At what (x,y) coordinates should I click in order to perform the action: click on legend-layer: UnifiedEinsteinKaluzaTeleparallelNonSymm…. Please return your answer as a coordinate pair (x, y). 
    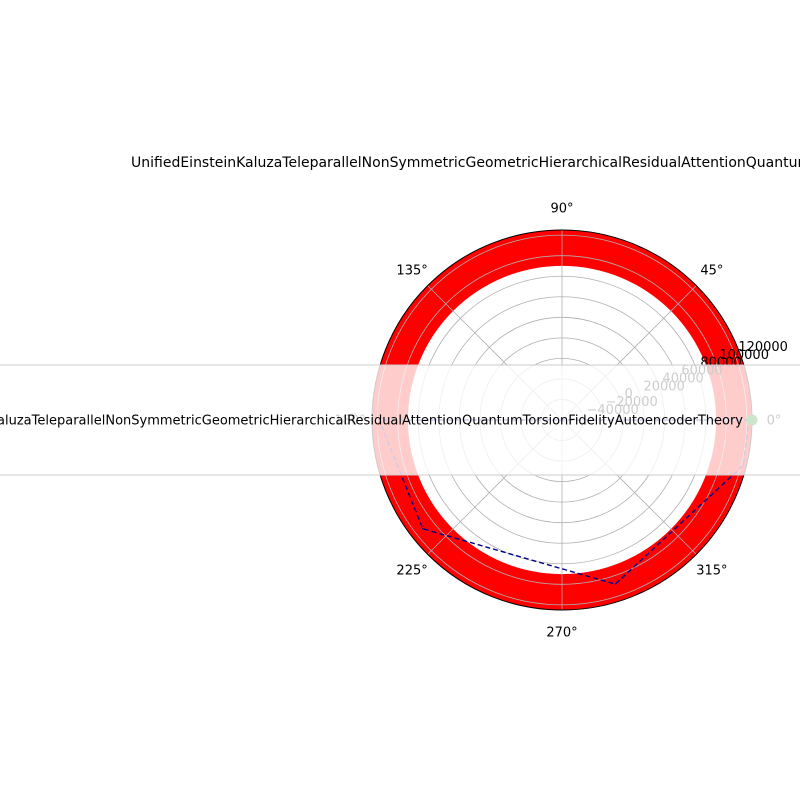
    Looking at the image, I should click on (400, 420).